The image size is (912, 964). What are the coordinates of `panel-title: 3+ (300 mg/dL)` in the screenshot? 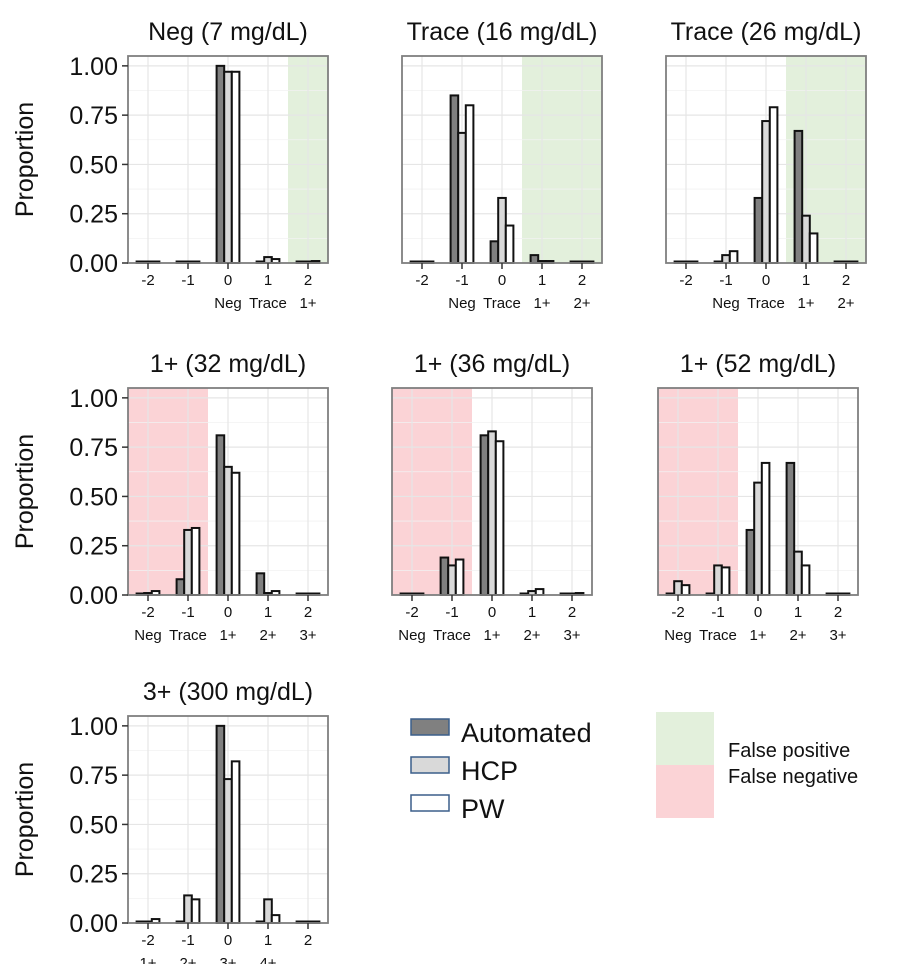 It's located at (228, 692).